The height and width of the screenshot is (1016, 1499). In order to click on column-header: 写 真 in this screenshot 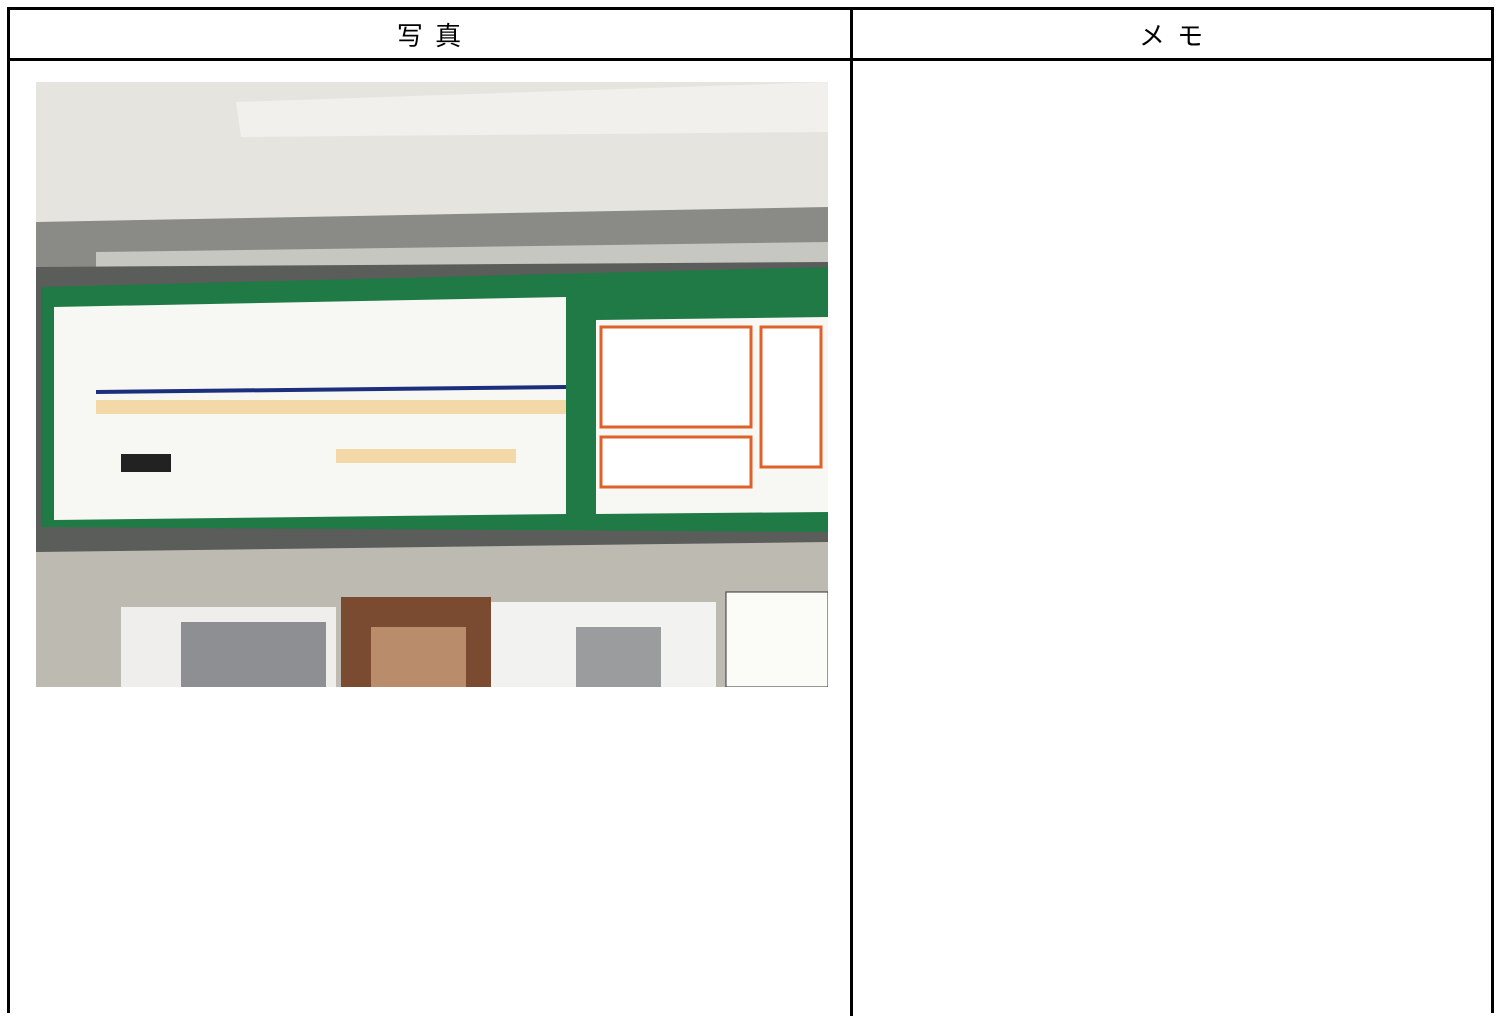, I will do `click(430, 35)`.